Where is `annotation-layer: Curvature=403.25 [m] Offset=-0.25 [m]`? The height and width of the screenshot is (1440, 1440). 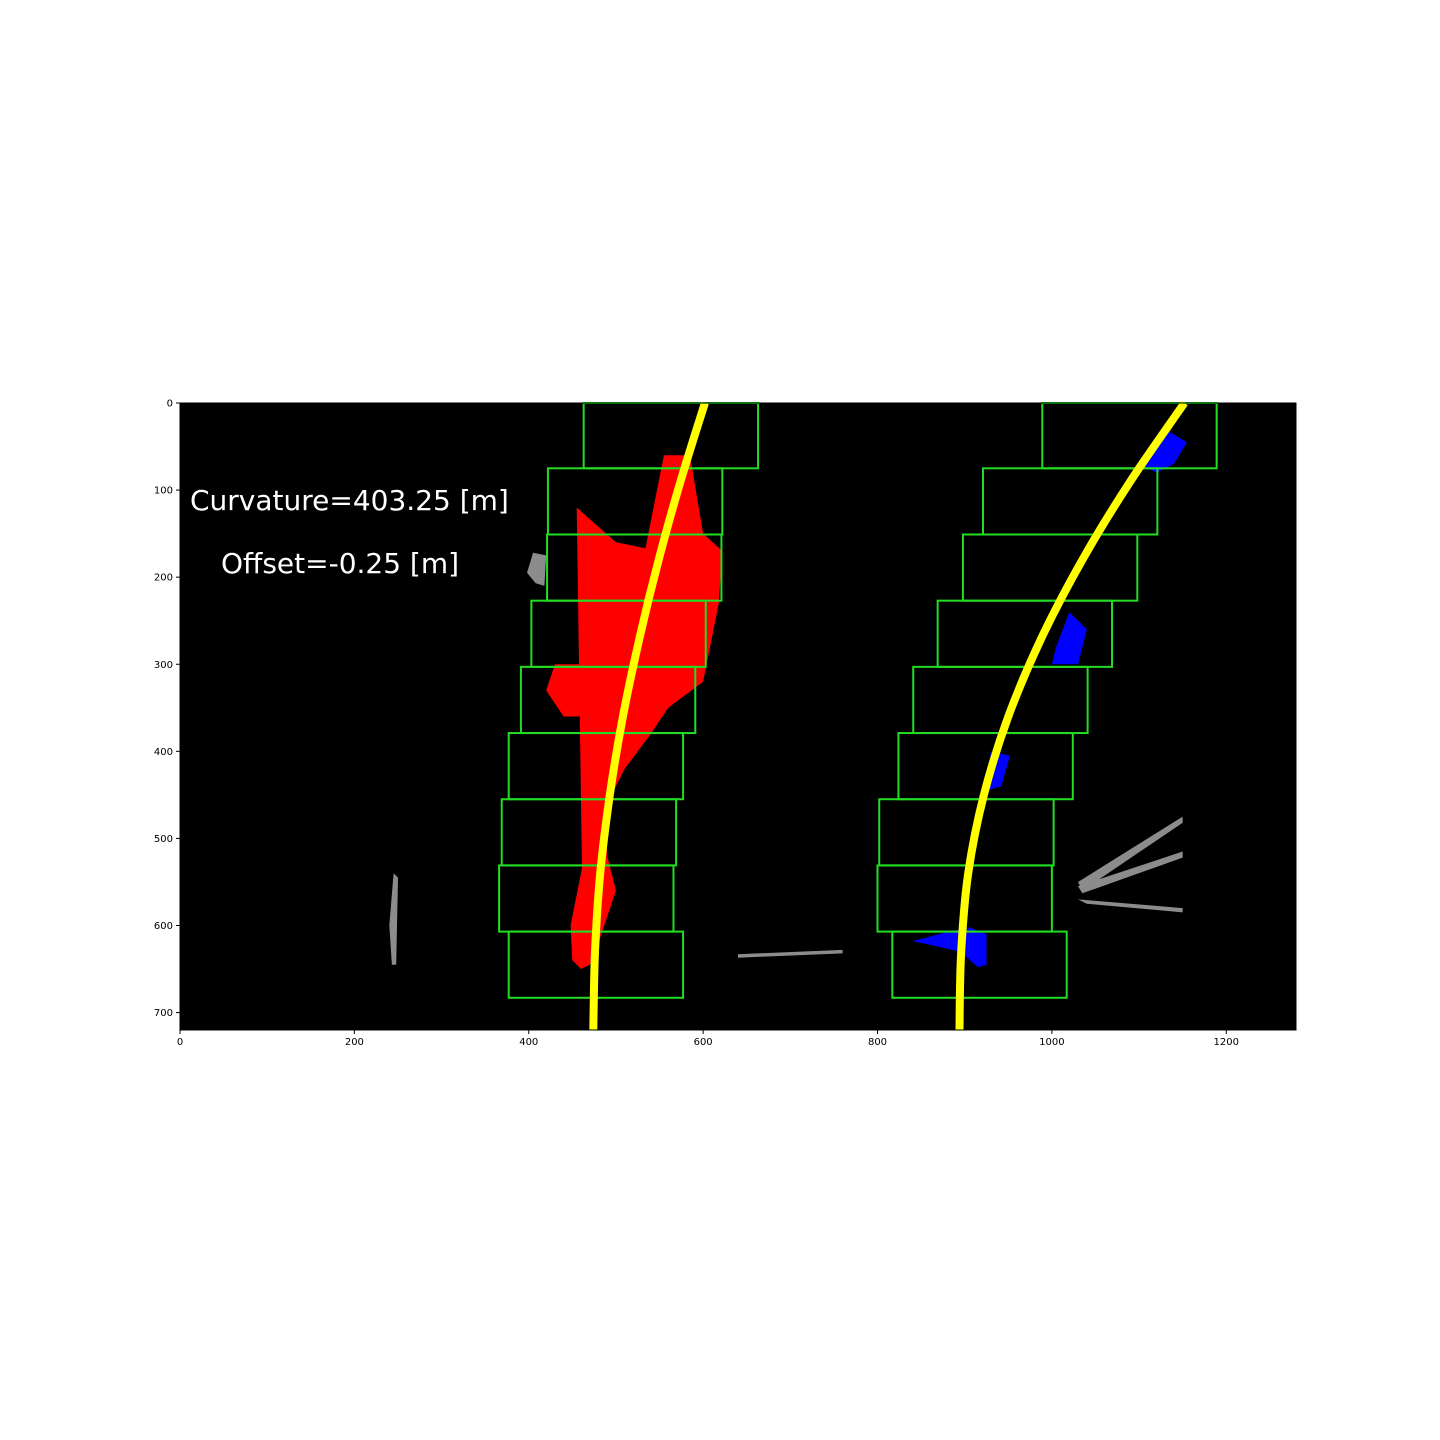 annotation-layer: Curvature=403.25 [m] Offset=-0.25 [m] is located at coordinates (349, 532).